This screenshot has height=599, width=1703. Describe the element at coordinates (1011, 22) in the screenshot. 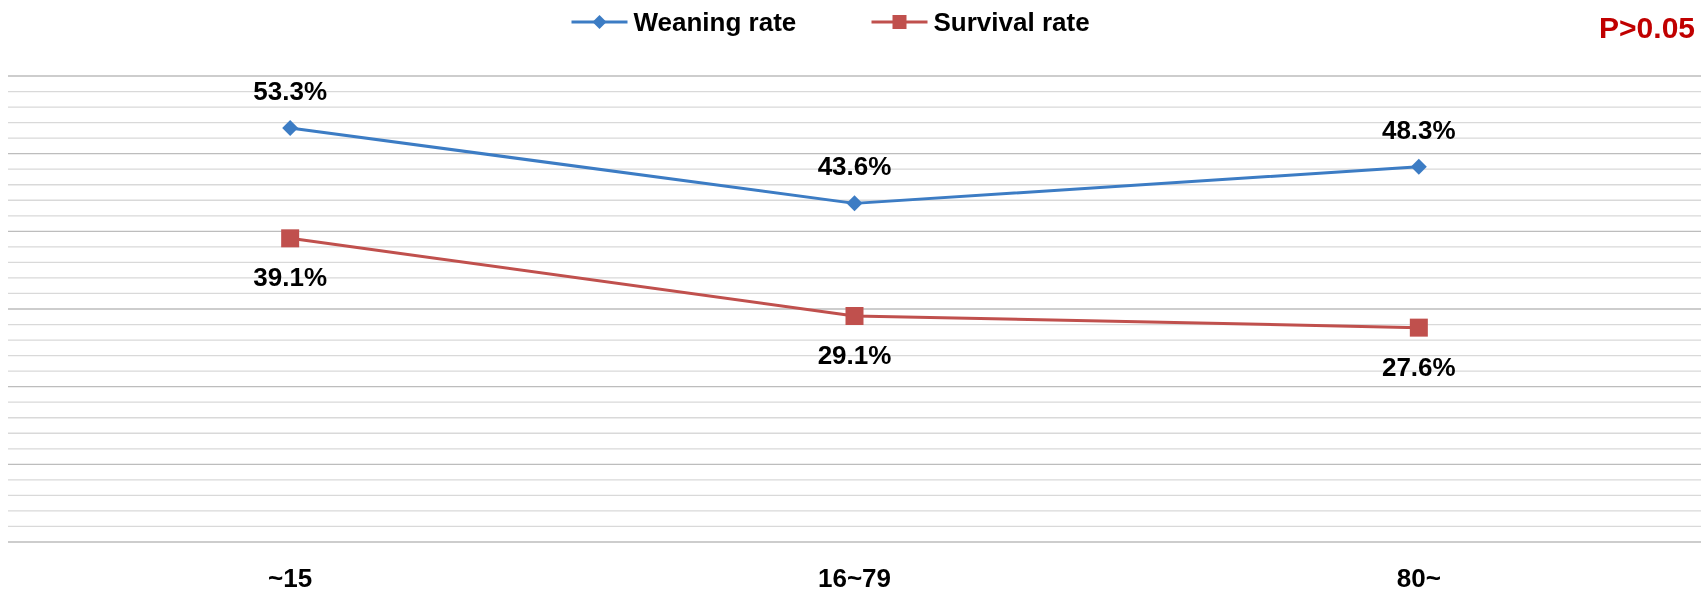

I see `legend-label: Survival rate` at that location.